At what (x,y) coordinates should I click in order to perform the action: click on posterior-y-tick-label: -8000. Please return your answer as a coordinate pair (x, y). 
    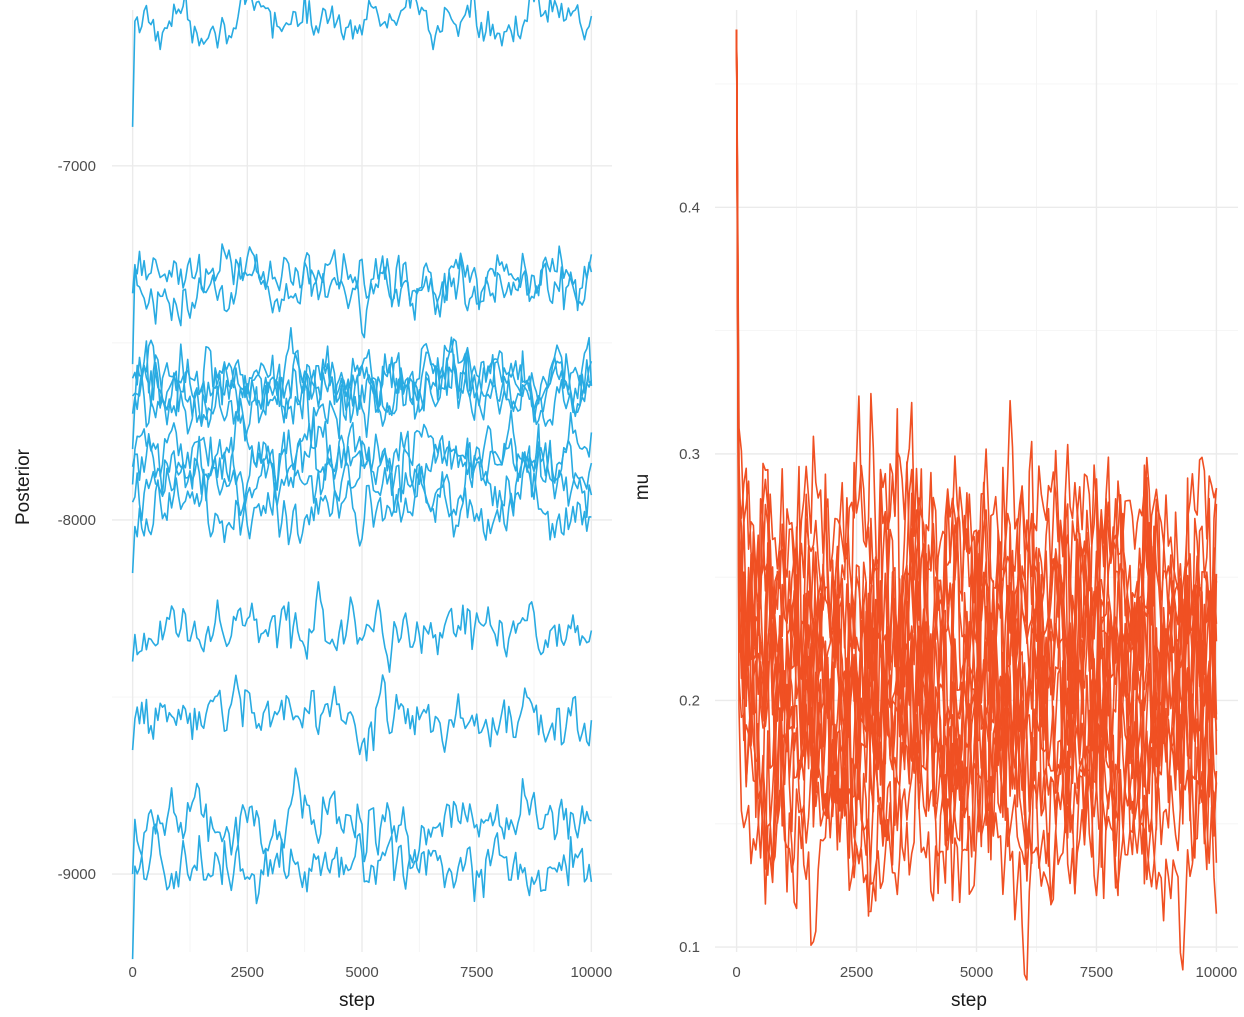
    Looking at the image, I should click on (77, 520).